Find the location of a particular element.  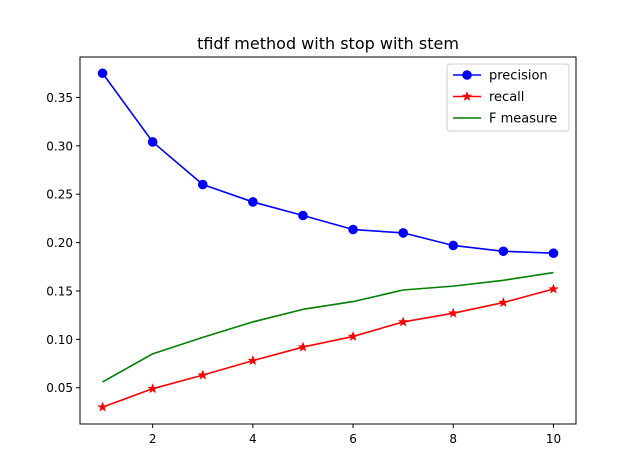

y-tick-label: 0.15 is located at coordinates (59, 291).